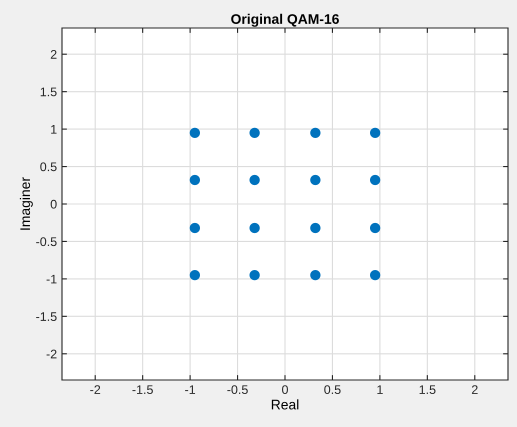  Describe the element at coordinates (48, 167) in the screenshot. I see `y-tick-label: 0.5` at that location.